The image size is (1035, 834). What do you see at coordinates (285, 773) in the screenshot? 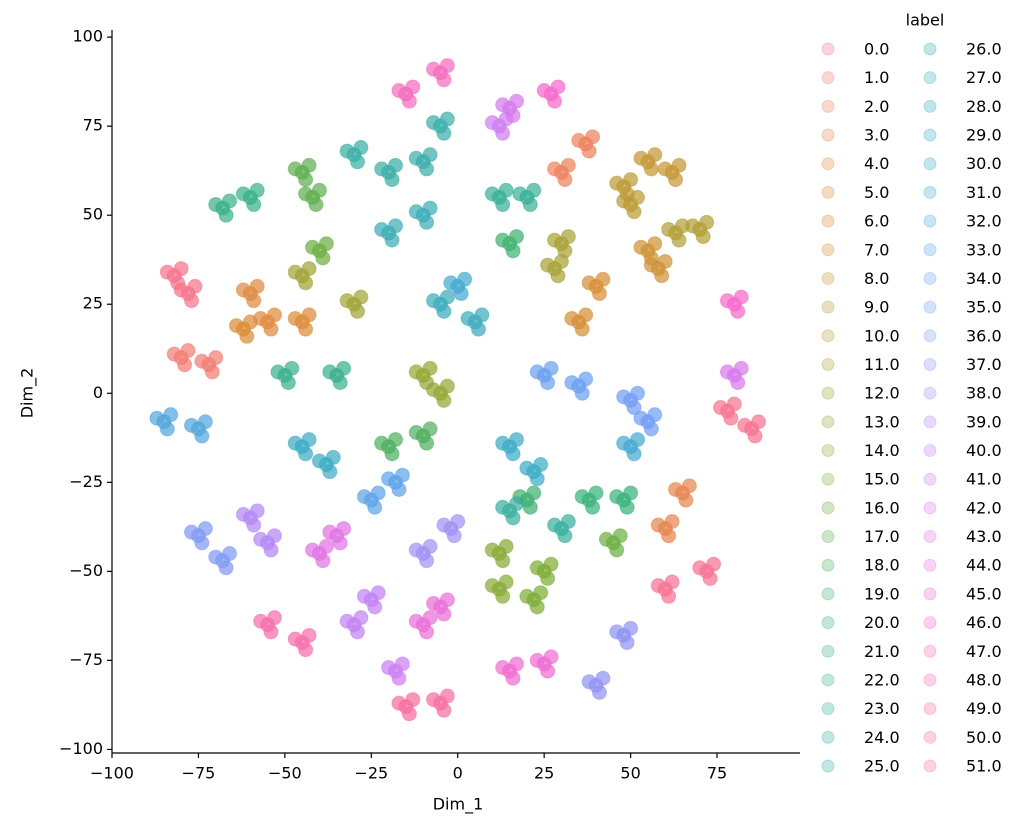
I see `x-tick-label: −50` at bounding box center [285, 773].